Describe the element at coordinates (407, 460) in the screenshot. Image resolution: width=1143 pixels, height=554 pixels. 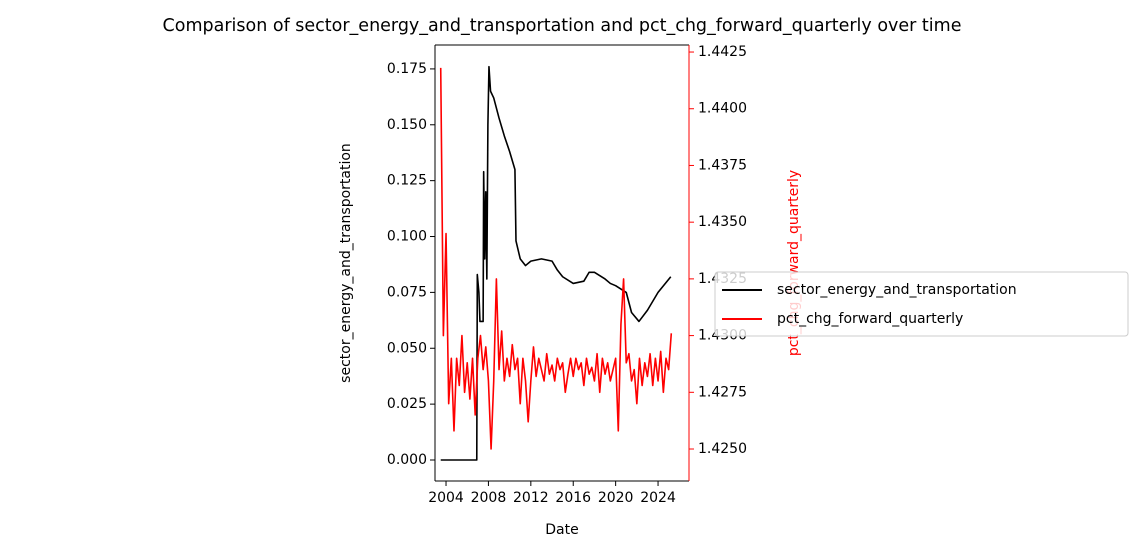
I see `y-tick-label: 0.000` at that location.